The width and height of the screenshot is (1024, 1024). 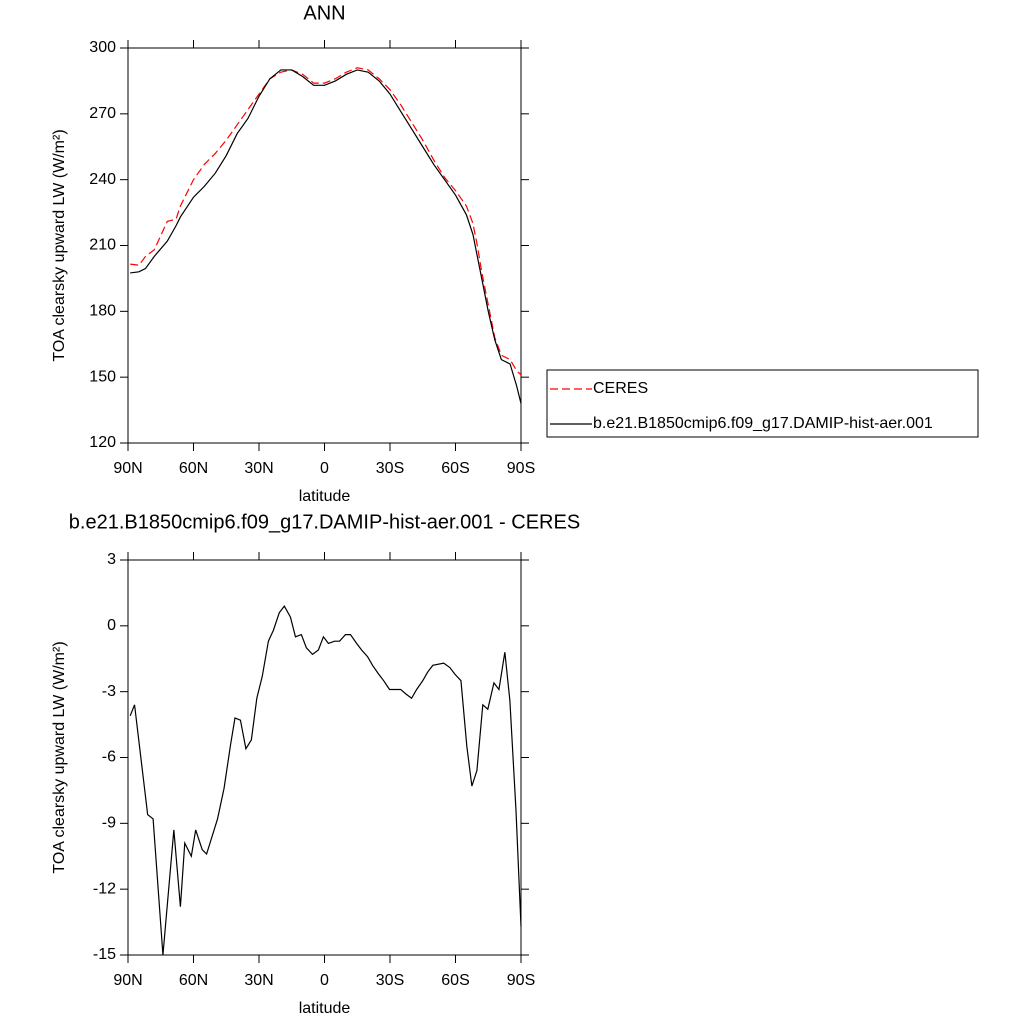 I want to click on y-tick-label: -6, so click(x=109, y=757).